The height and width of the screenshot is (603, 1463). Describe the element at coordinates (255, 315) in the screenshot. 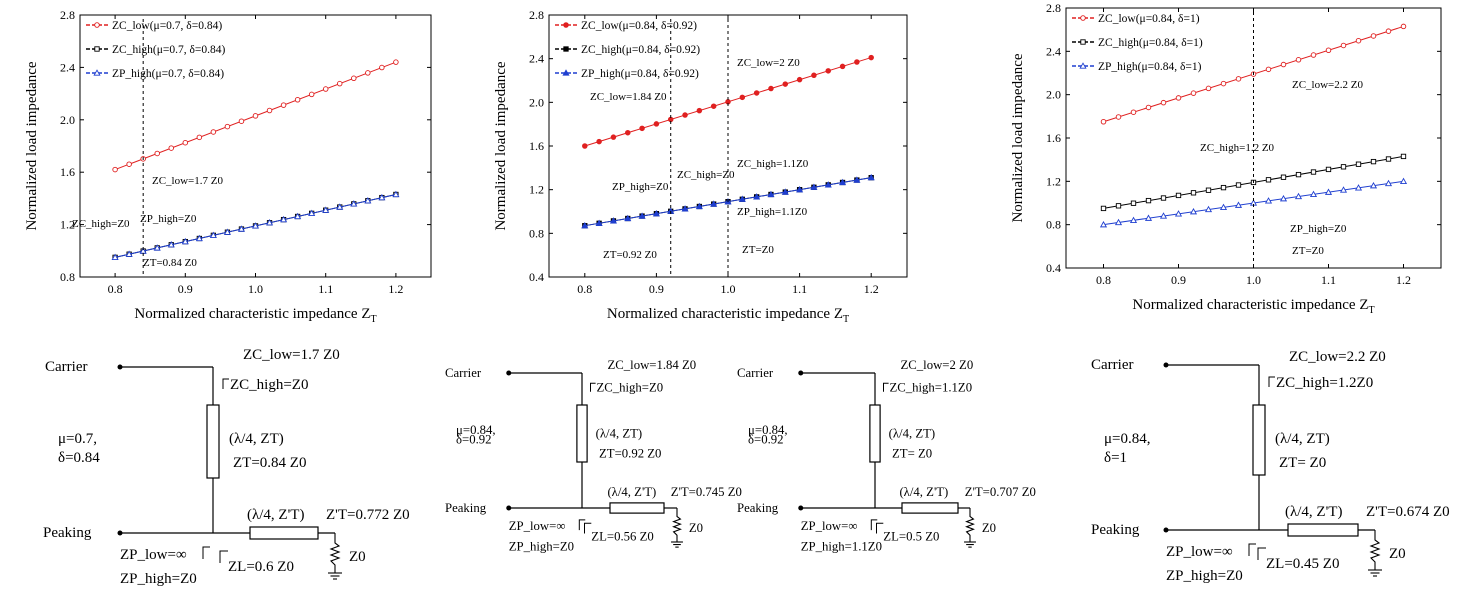

I see `x-axis-label: Normalized characteristic impedance ZT` at that location.